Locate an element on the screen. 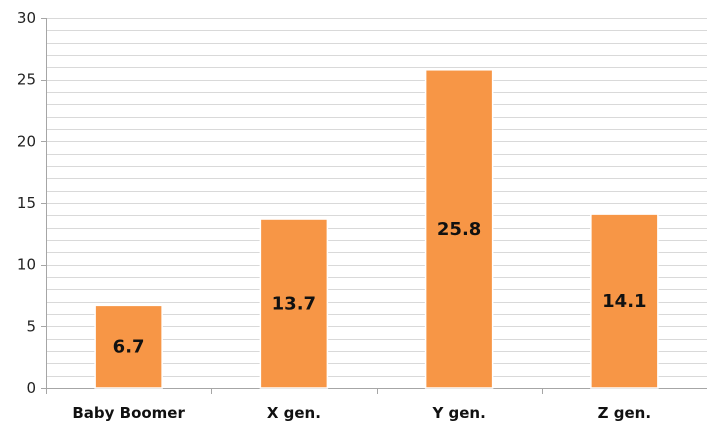 This screenshot has height=424, width=707. data-label: 14.1 is located at coordinates (624, 301).